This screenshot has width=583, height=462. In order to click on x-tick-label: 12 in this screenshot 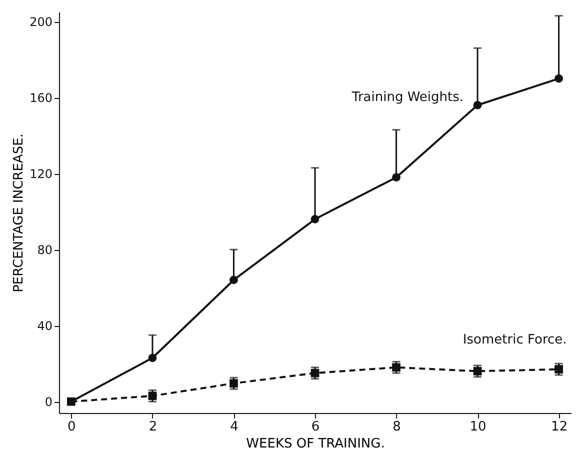, I will do `click(559, 427)`.